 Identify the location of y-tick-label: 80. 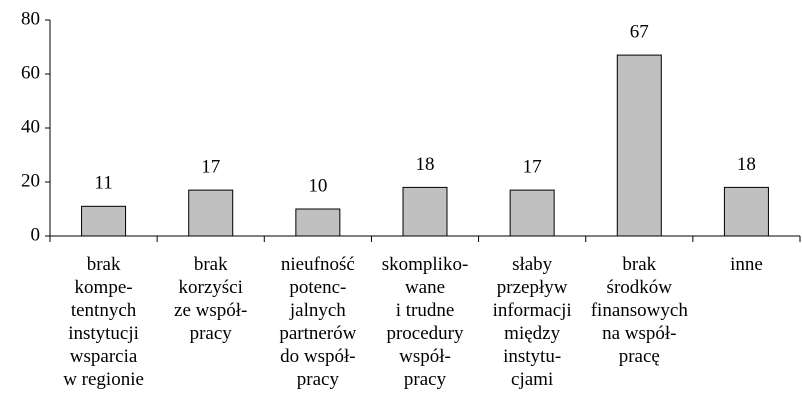
(30, 18).